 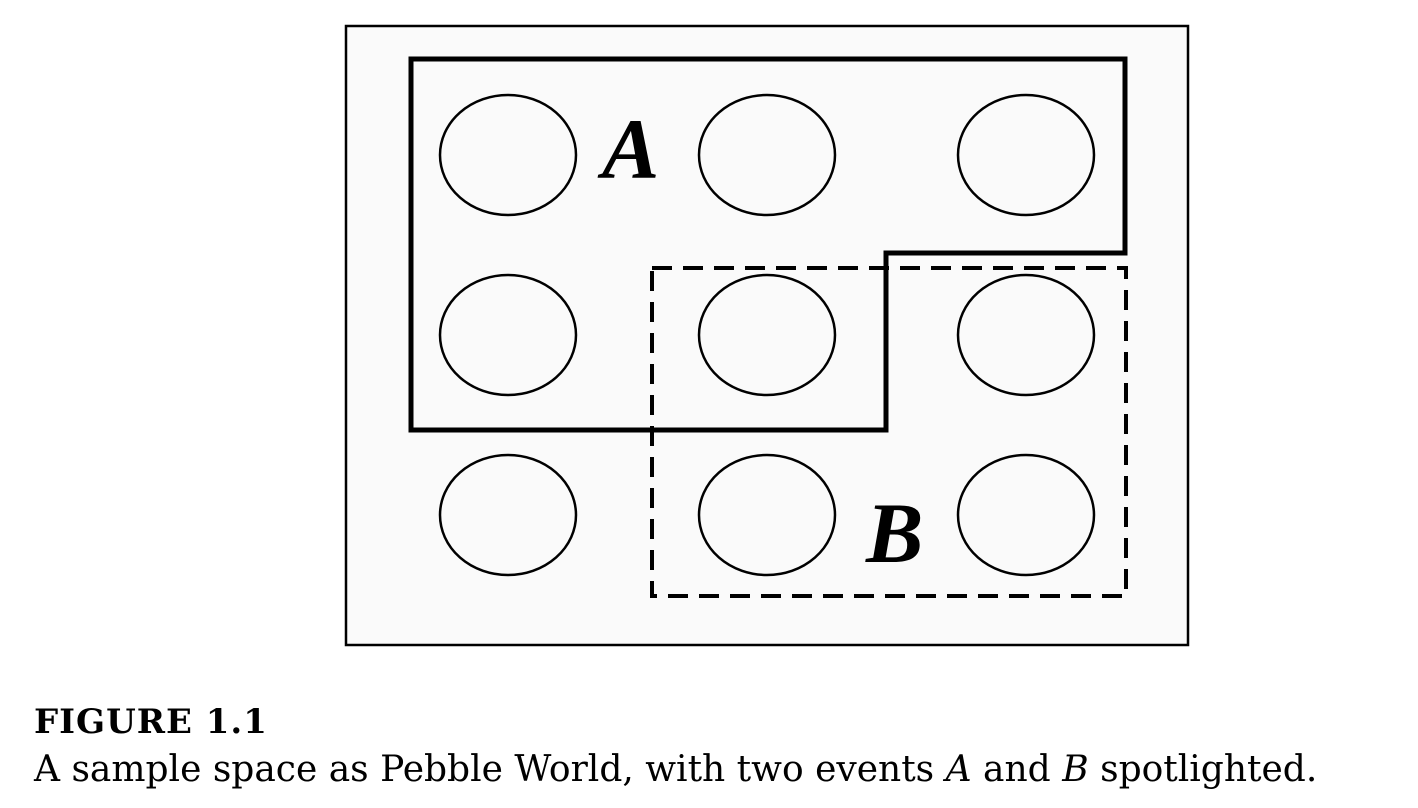 I want to click on event-a-label: A, so click(x=628, y=149).